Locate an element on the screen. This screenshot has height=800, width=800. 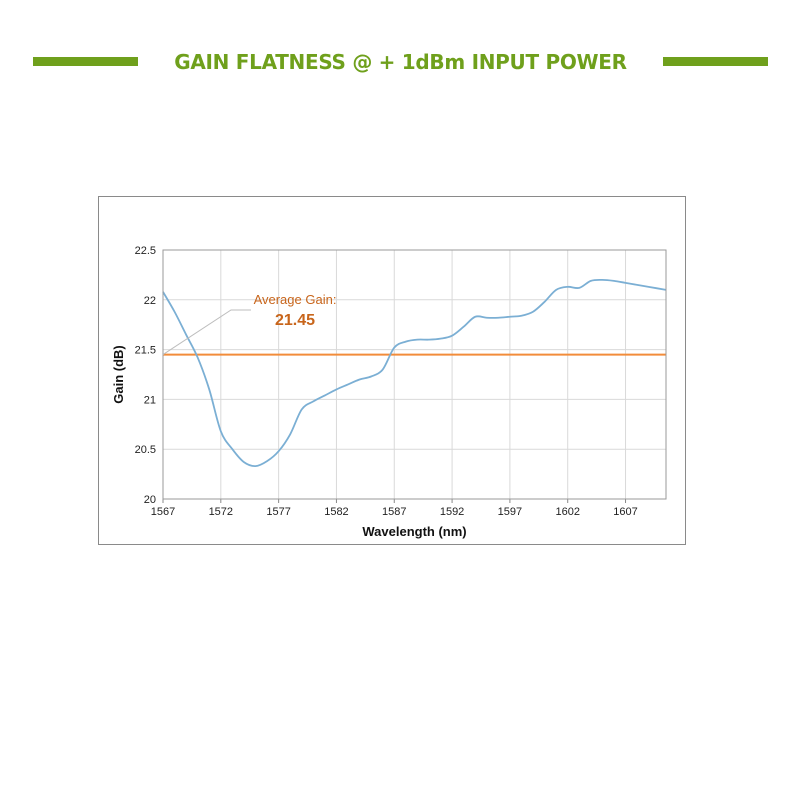
x-tick-label: 1587 is located at coordinates (394, 512).